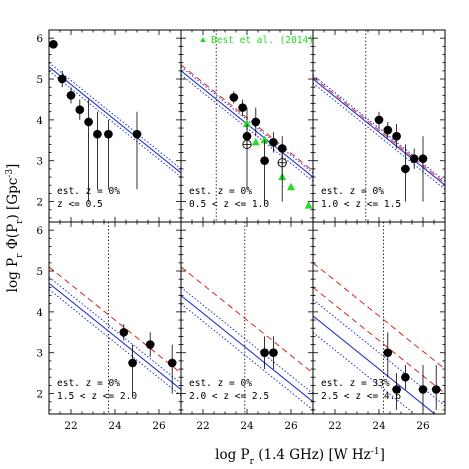 Image resolution: width=469 pixels, height=469 pixels. Describe the element at coordinates (361, 204) in the screenshot. I see `panel-annotation: 1.0 < z <= 1.5` at that location.